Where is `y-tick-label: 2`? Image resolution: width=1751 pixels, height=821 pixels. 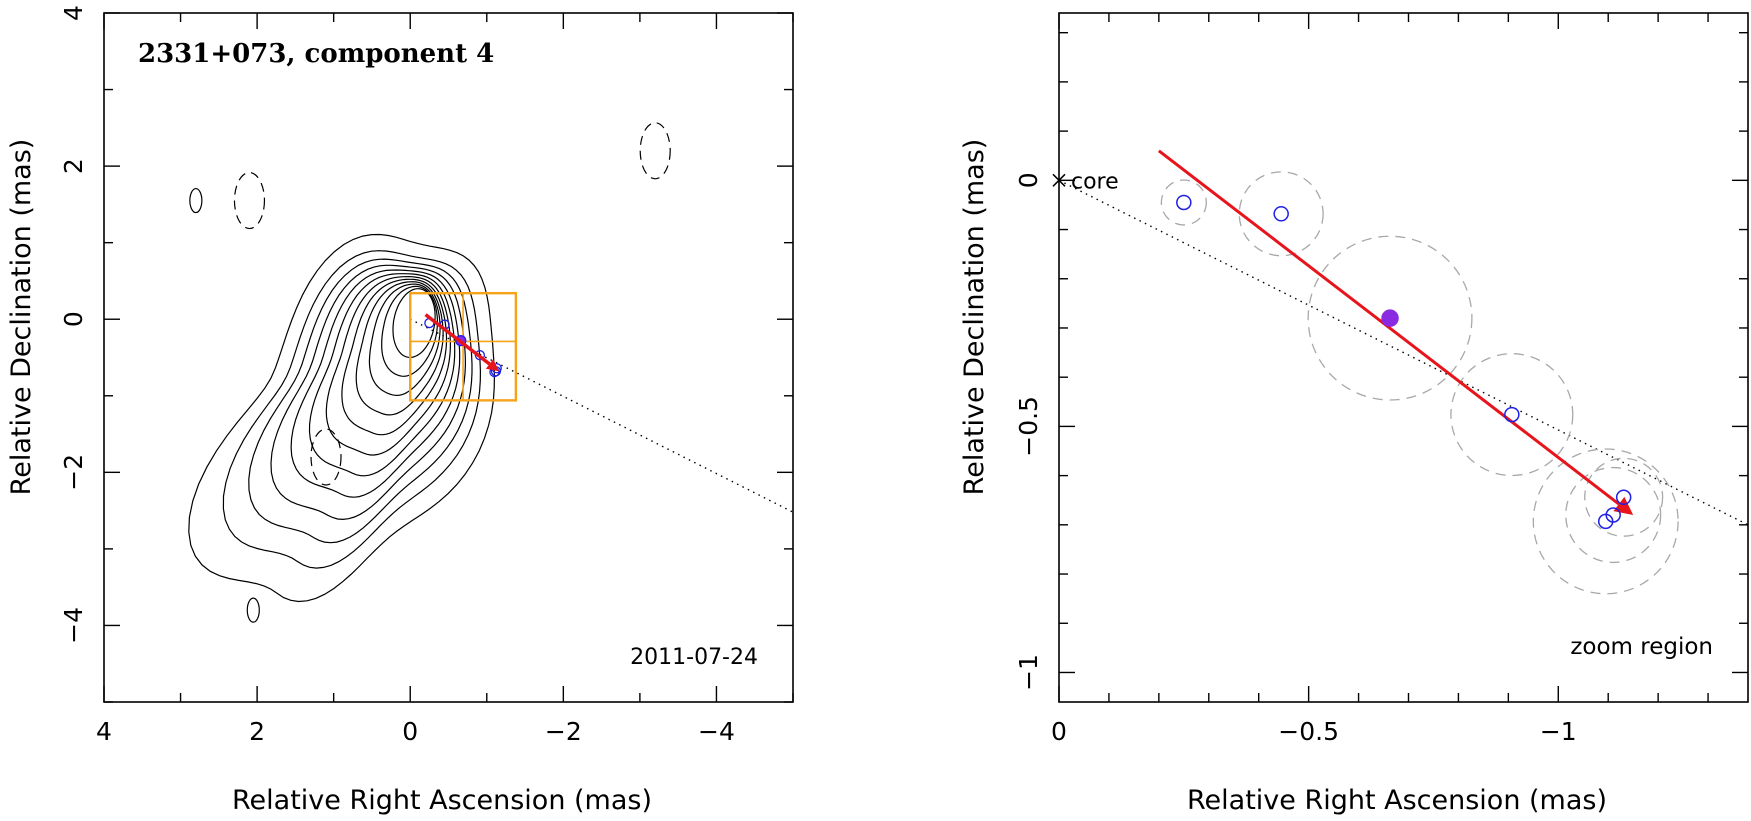 y-tick-label: 2 is located at coordinates (73, 166).